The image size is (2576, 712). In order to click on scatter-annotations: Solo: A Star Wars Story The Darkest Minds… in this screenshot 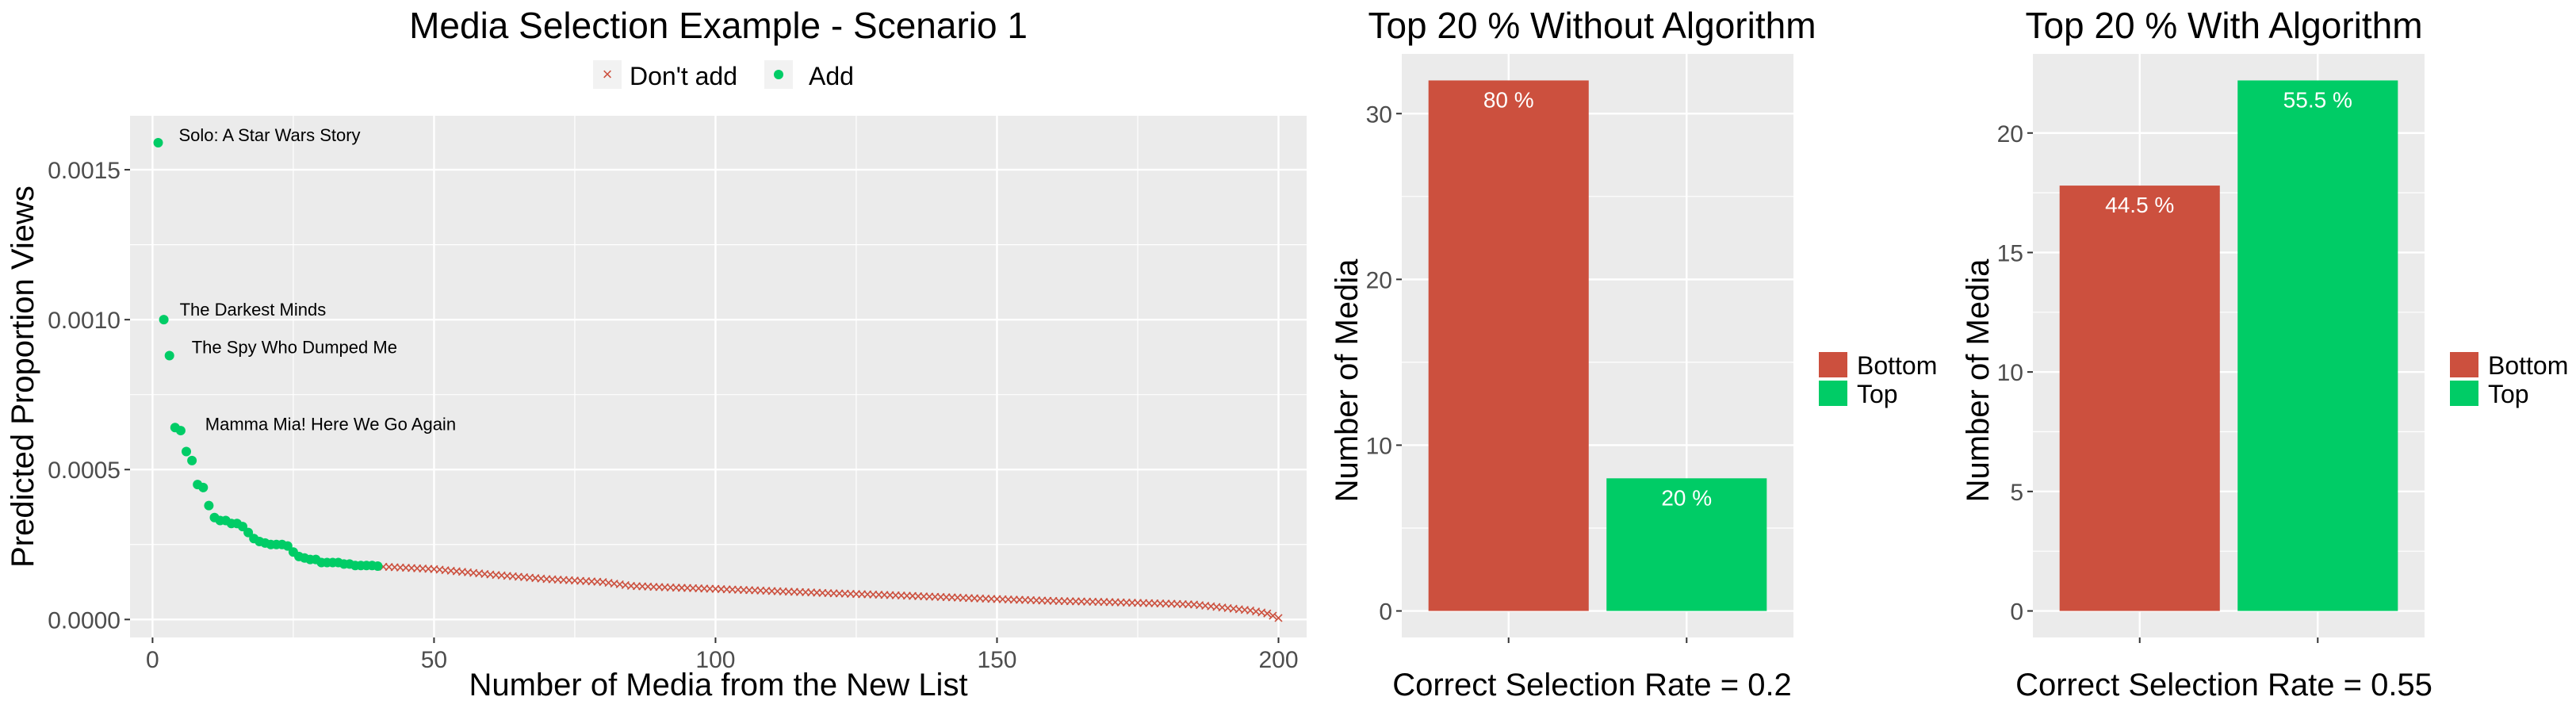, I will do `click(318, 279)`.